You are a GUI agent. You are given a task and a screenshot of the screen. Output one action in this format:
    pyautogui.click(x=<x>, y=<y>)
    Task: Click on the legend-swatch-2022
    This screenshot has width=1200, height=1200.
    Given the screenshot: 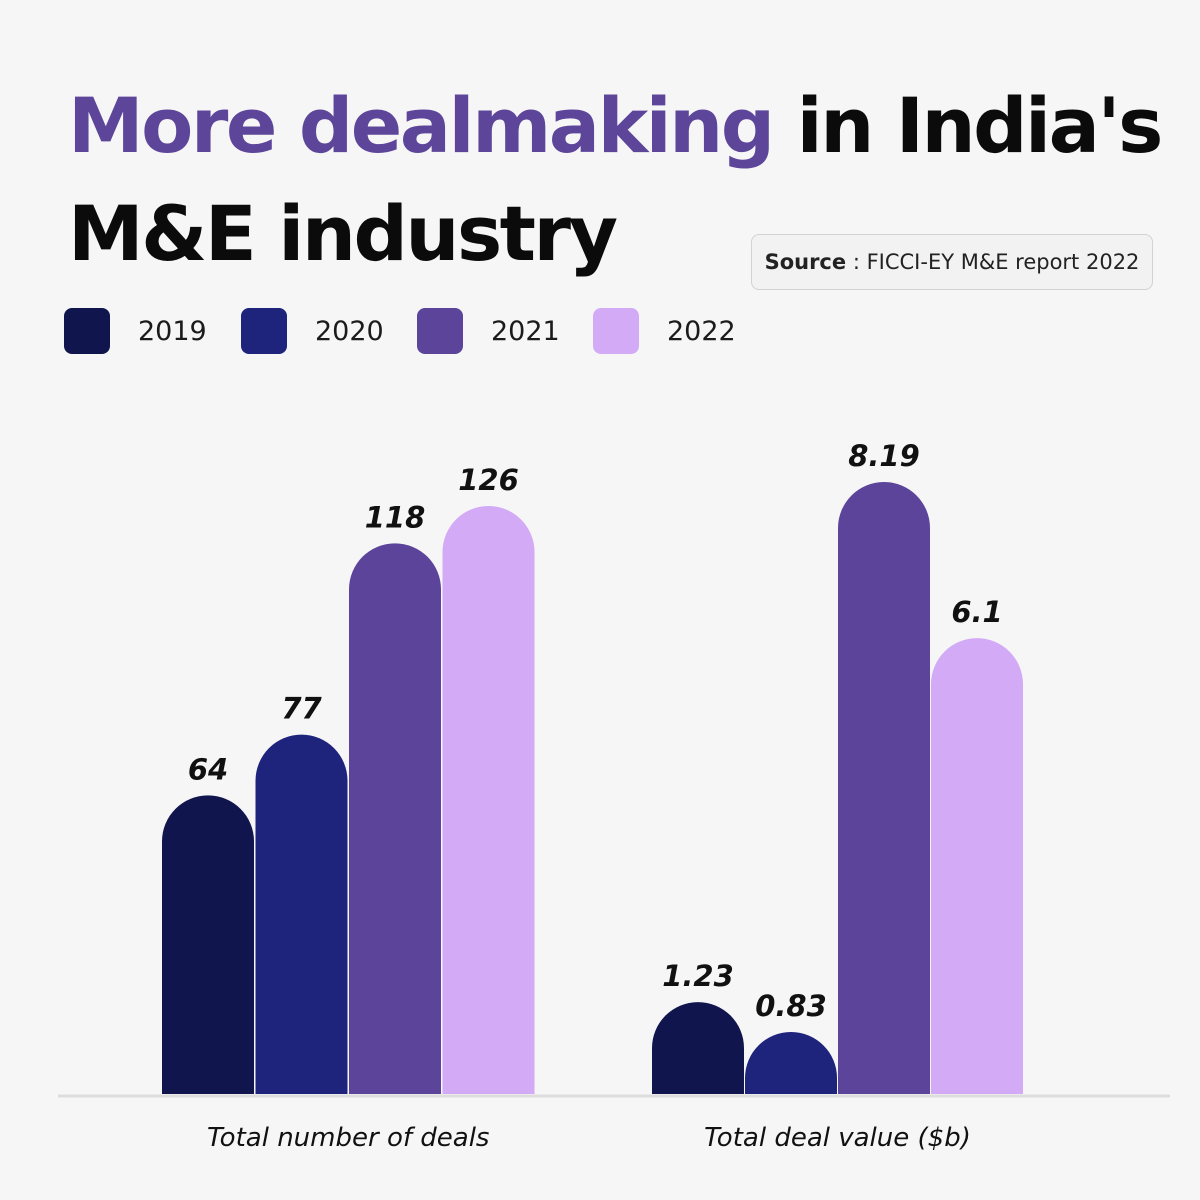 What is the action you would take?
    pyautogui.click(x=616, y=331)
    